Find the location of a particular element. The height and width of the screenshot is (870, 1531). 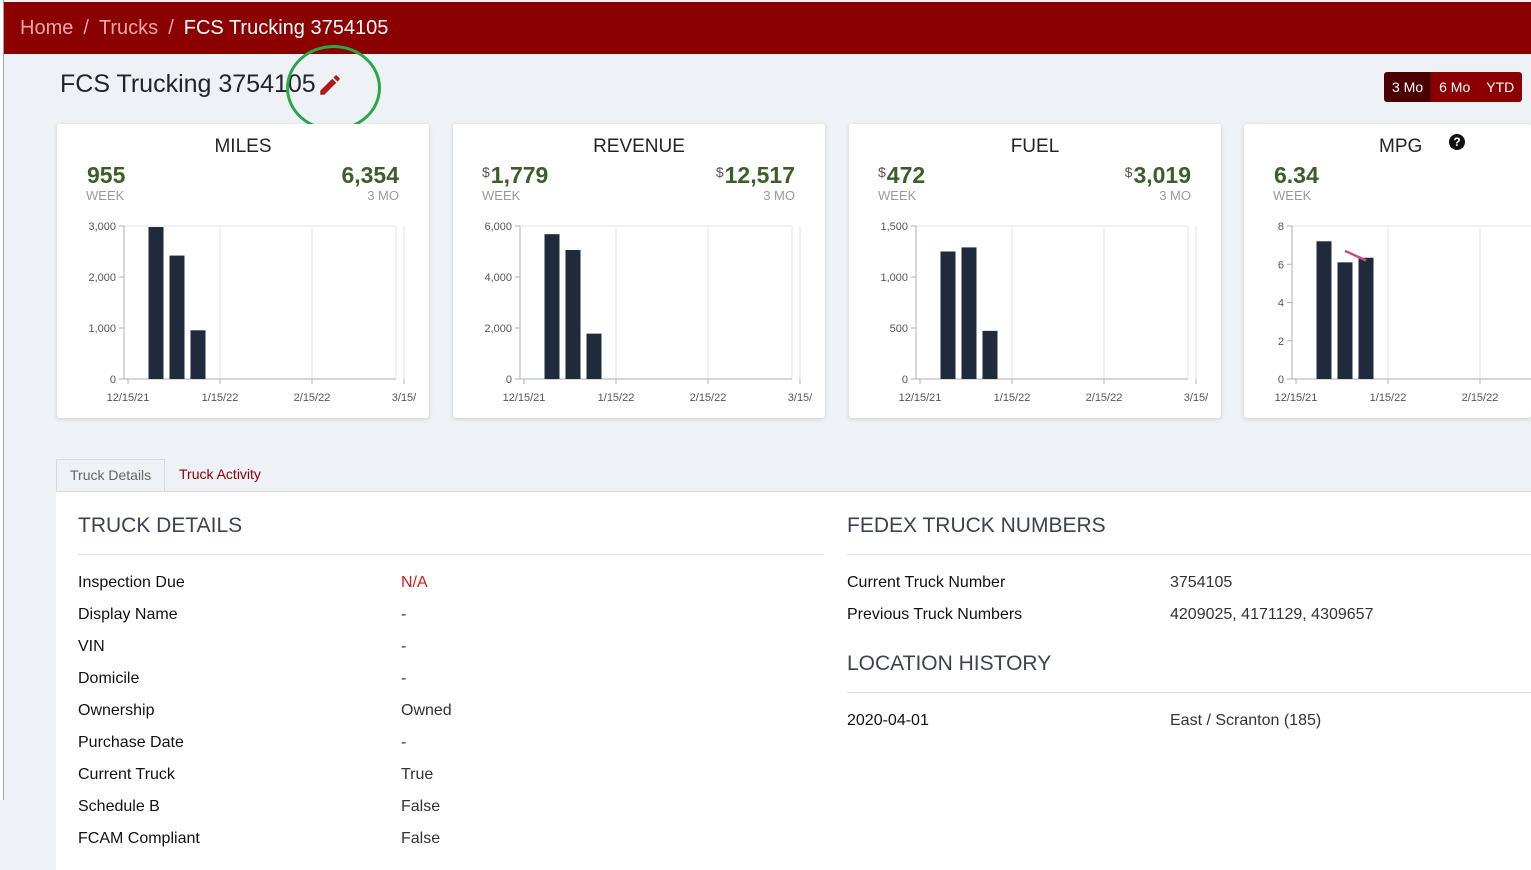

current-truck-label: Current Truck is located at coordinates (126, 774).